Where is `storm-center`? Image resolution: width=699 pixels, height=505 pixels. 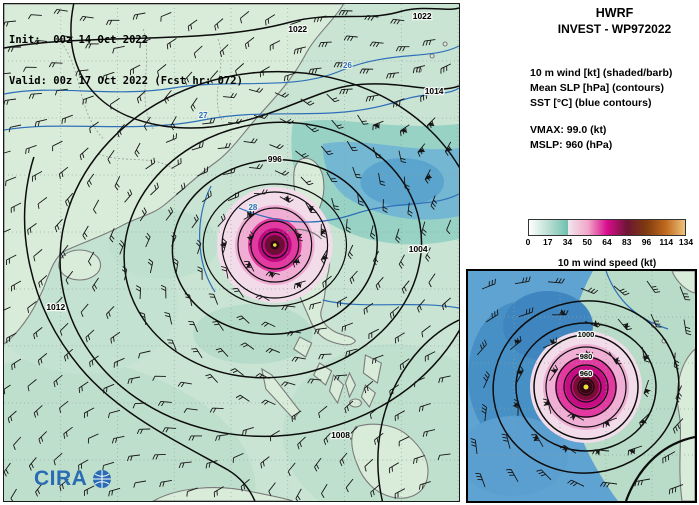
storm-center is located at coordinates (275, 245).